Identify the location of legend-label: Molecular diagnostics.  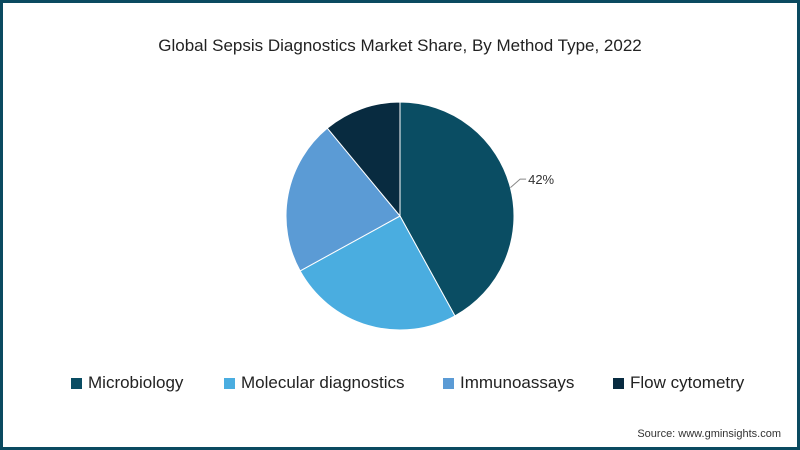
(323, 382).